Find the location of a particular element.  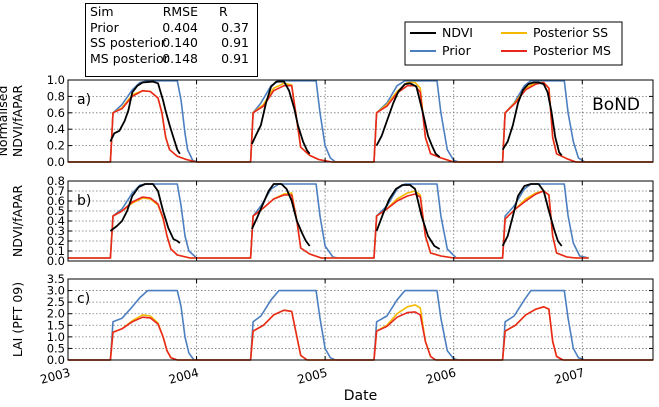

stats-sim-name: SS posterior is located at coordinates (128, 42).